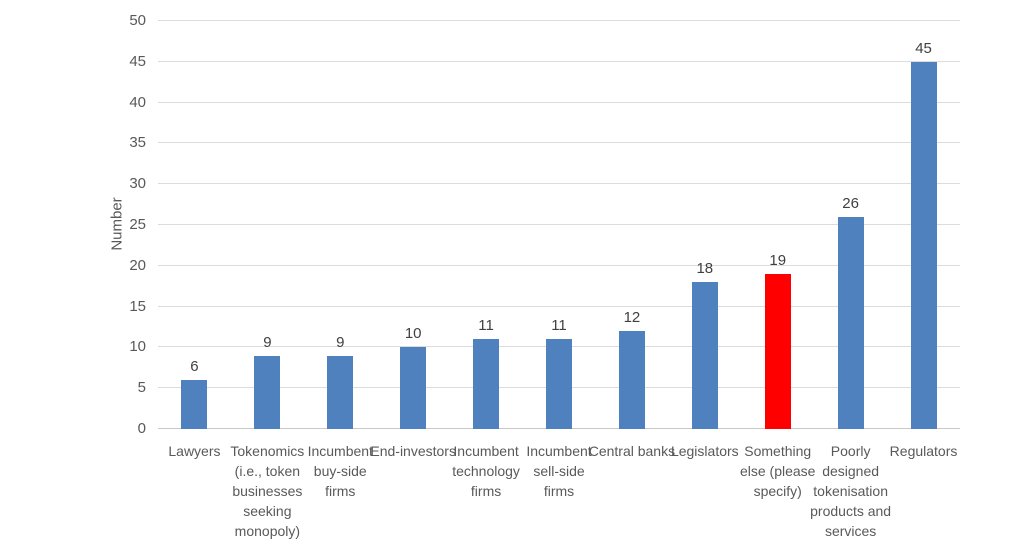 The image size is (1010, 560). What do you see at coordinates (137, 184) in the screenshot?
I see `y-tick-label: 30` at bounding box center [137, 184].